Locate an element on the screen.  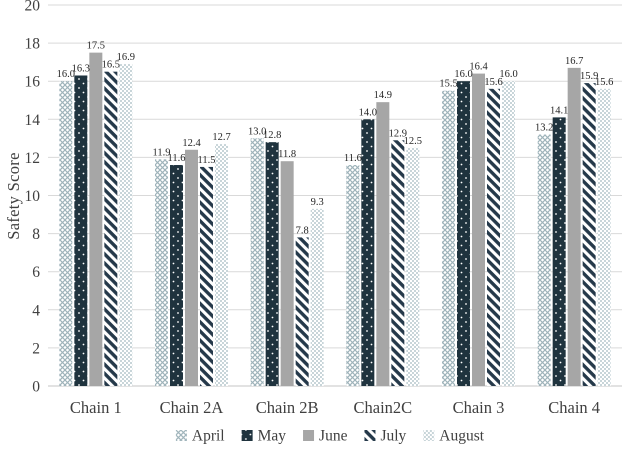
bar-june-chain-2b is located at coordinates (287, 273).